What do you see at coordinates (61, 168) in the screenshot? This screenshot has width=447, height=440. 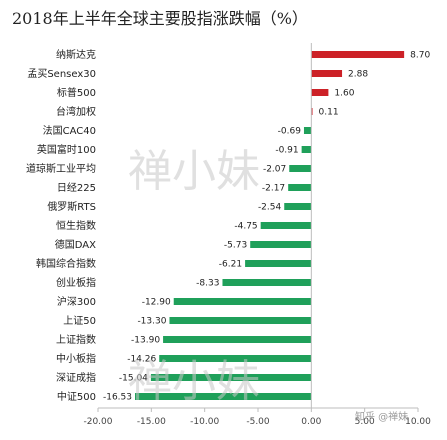 I see `category-label: 道琼斯工业平均` at bounding box center [61, 168].